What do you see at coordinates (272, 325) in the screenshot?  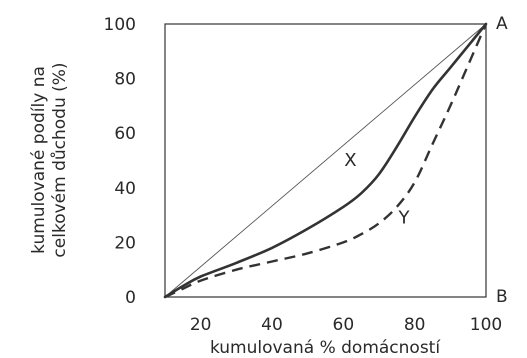 I see `x-tick-label: 40` at bounding box center [272, 325].